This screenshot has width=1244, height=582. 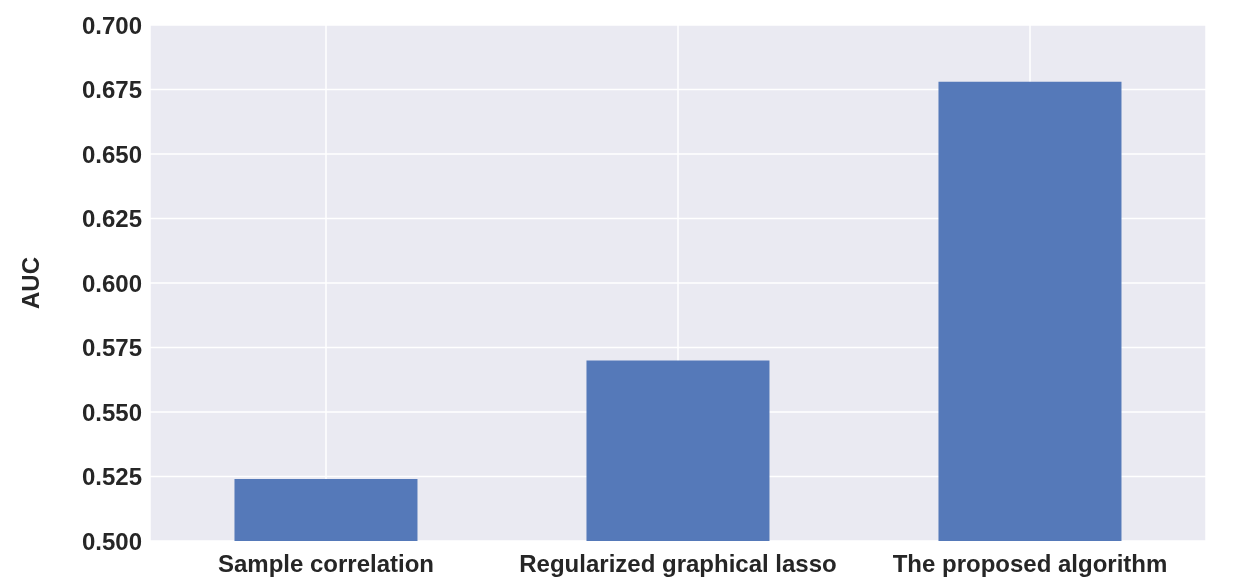 What do you see at coordinates (111, 541) in the screenshot?
I see `y-tick-label: 0.500` at bounding box center [111, 541].